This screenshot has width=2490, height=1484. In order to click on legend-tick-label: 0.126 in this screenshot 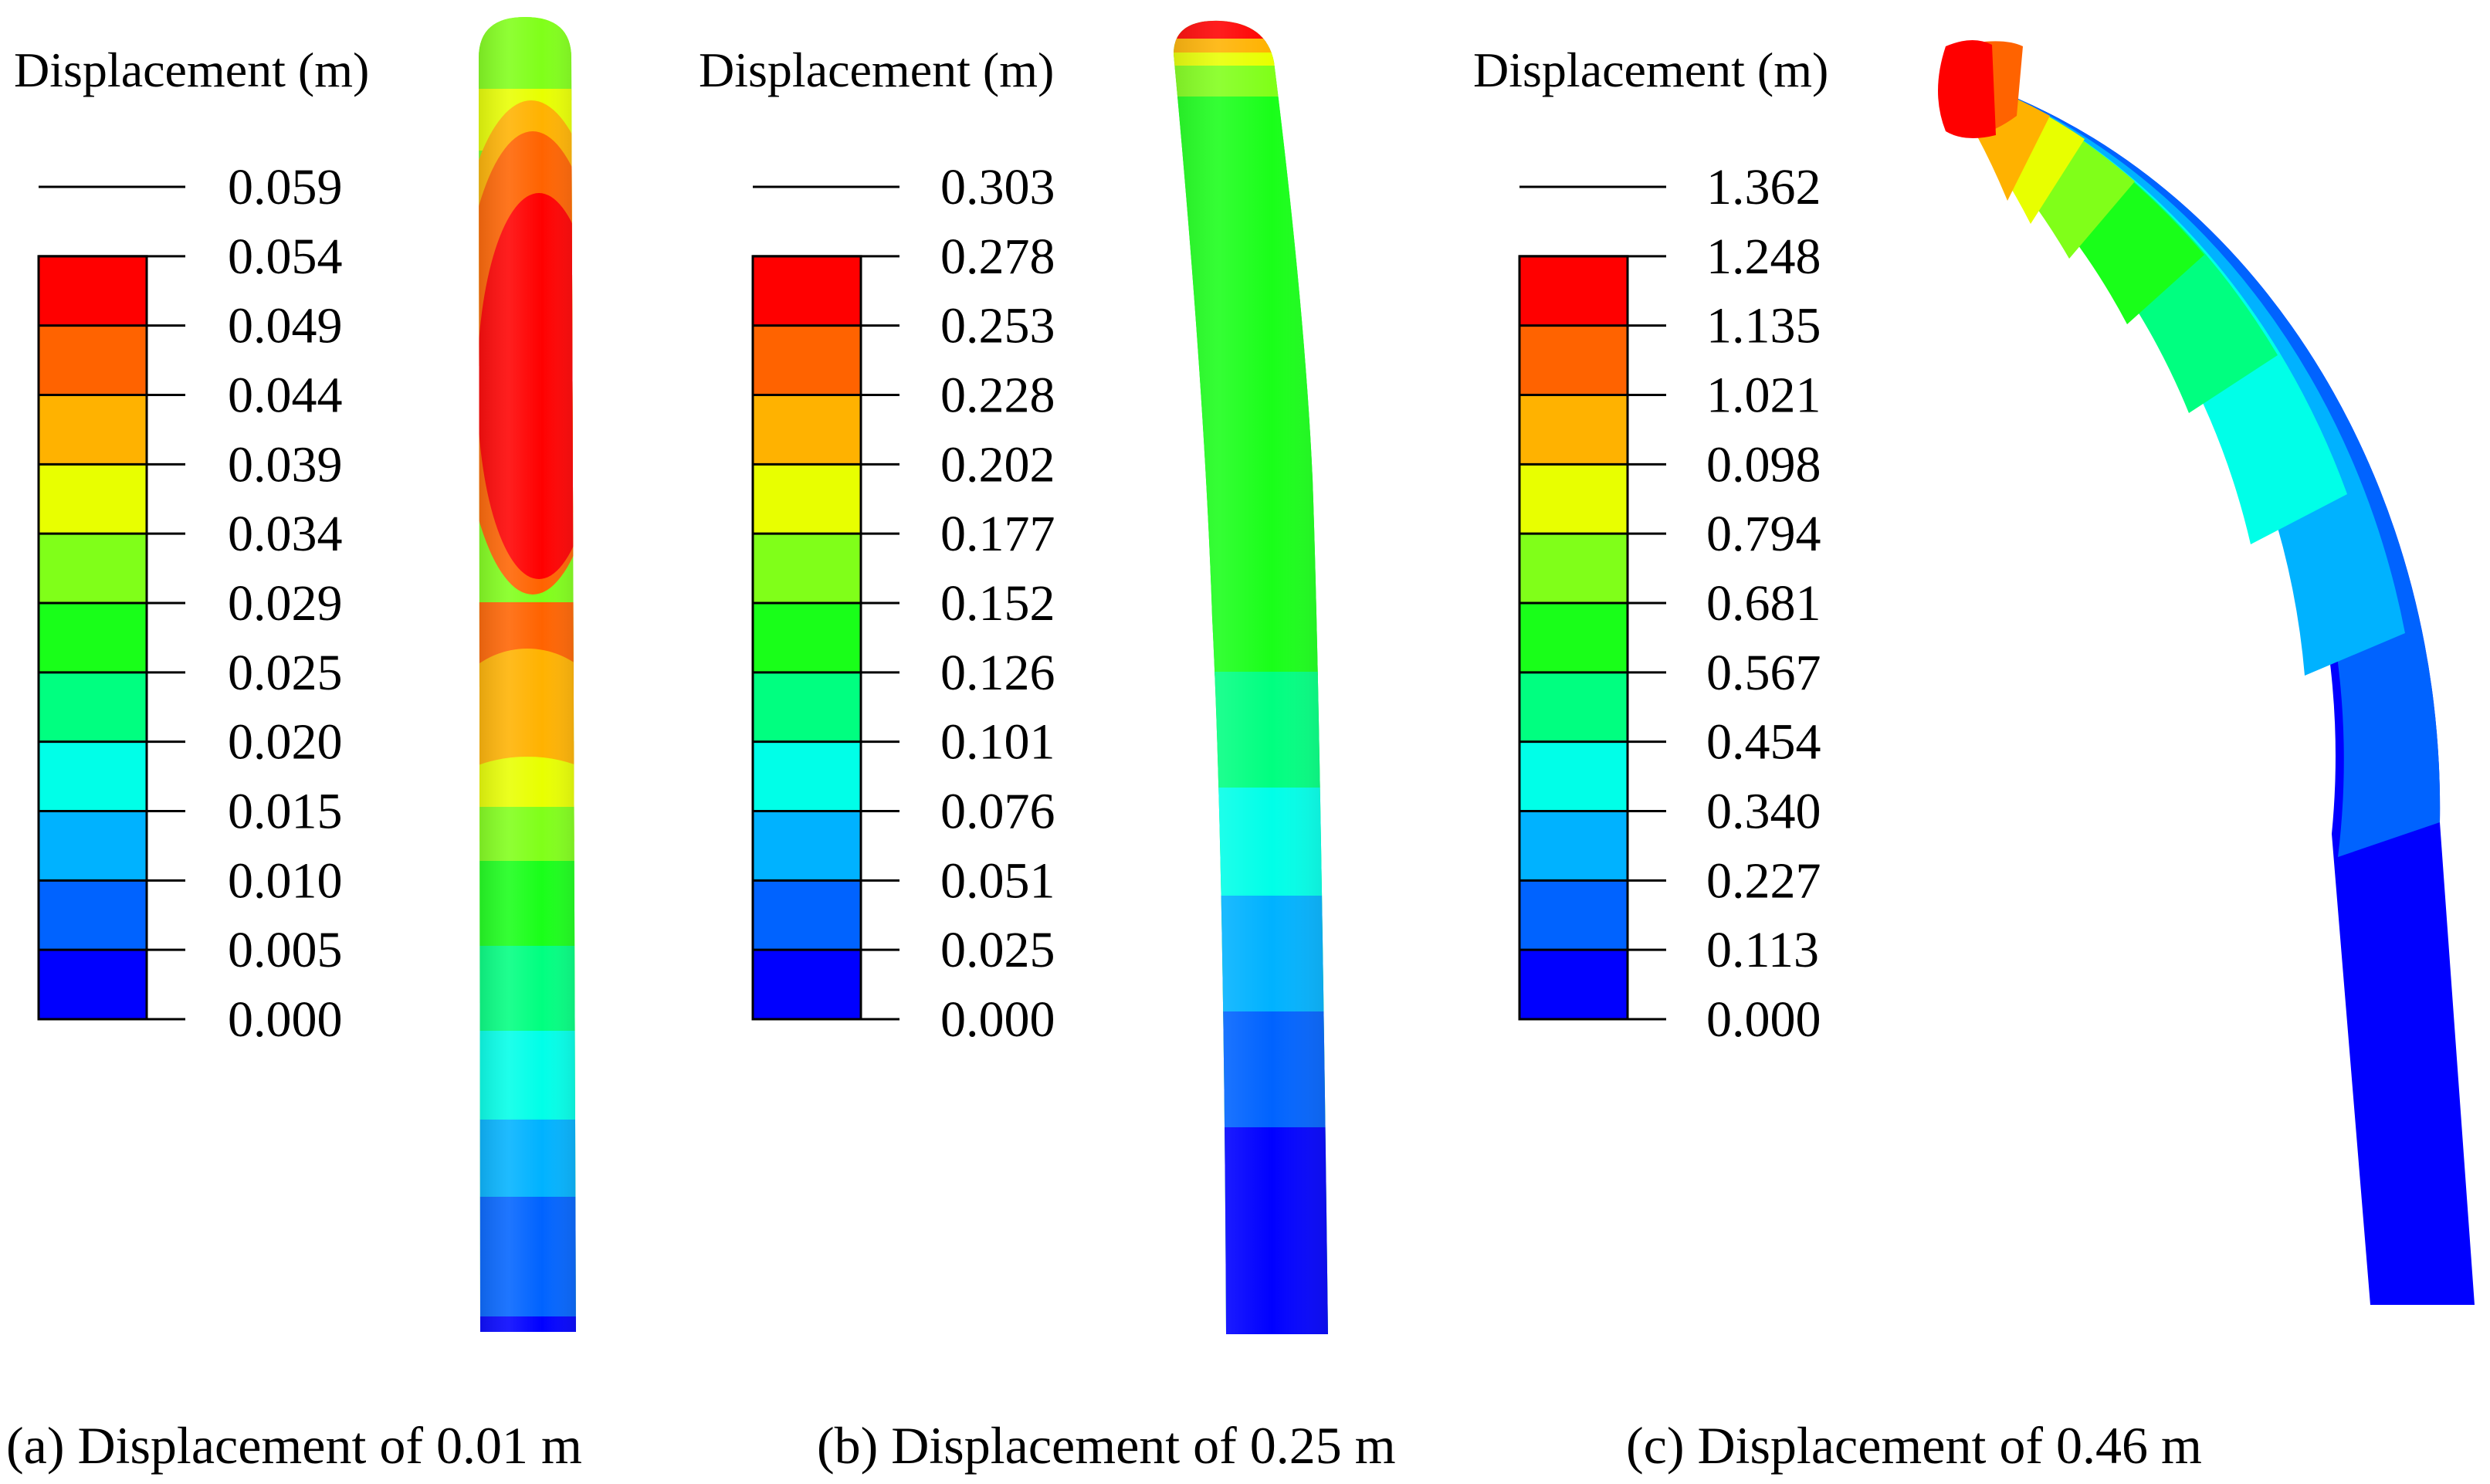, I will do `click(997, 673)`.